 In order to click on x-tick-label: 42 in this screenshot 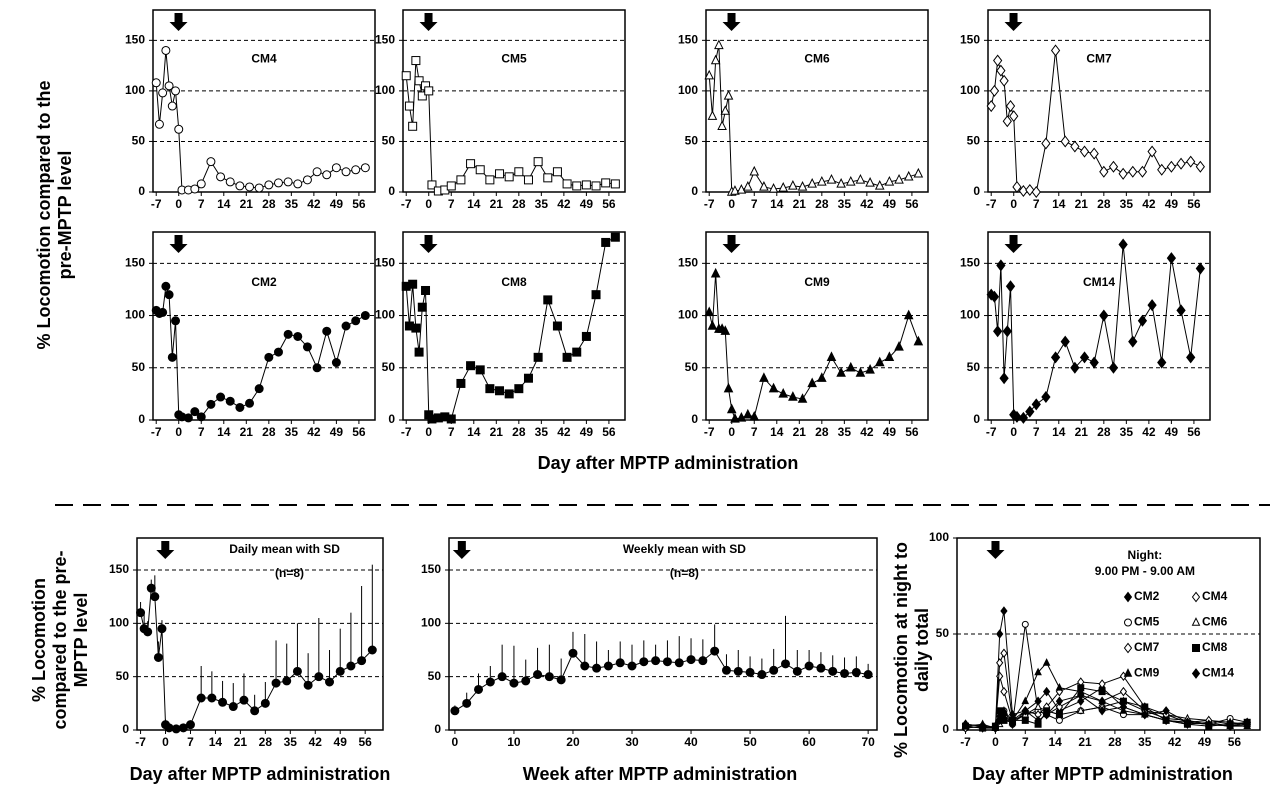, I will do `click(564, 432)`.